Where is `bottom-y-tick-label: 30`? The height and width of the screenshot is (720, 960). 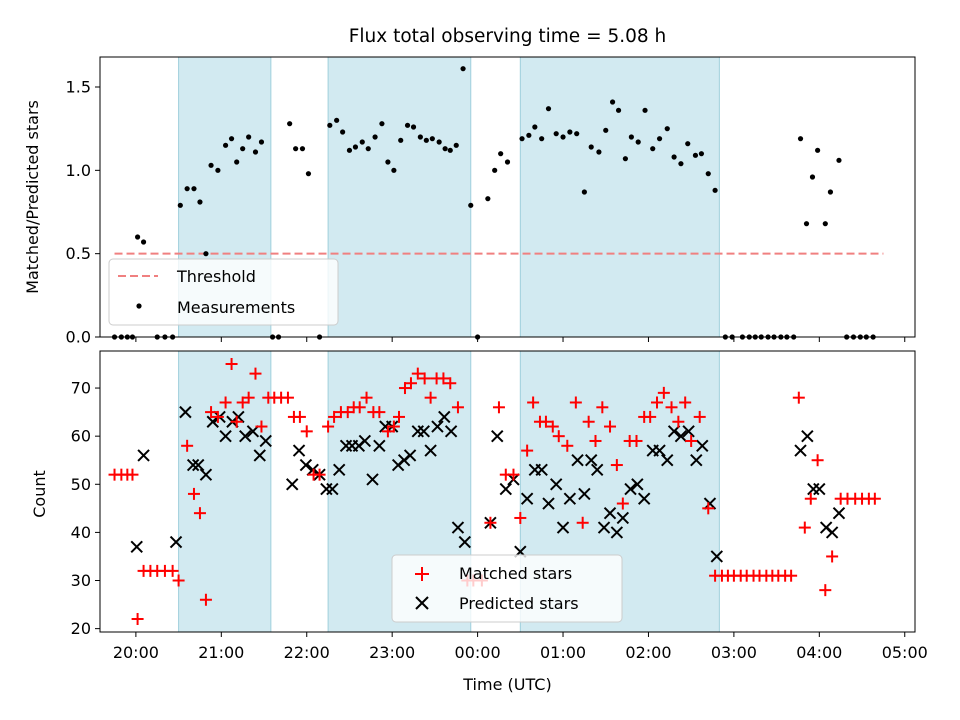
bottom-y-tick-label: 30 is located at coordinates (81, 580).